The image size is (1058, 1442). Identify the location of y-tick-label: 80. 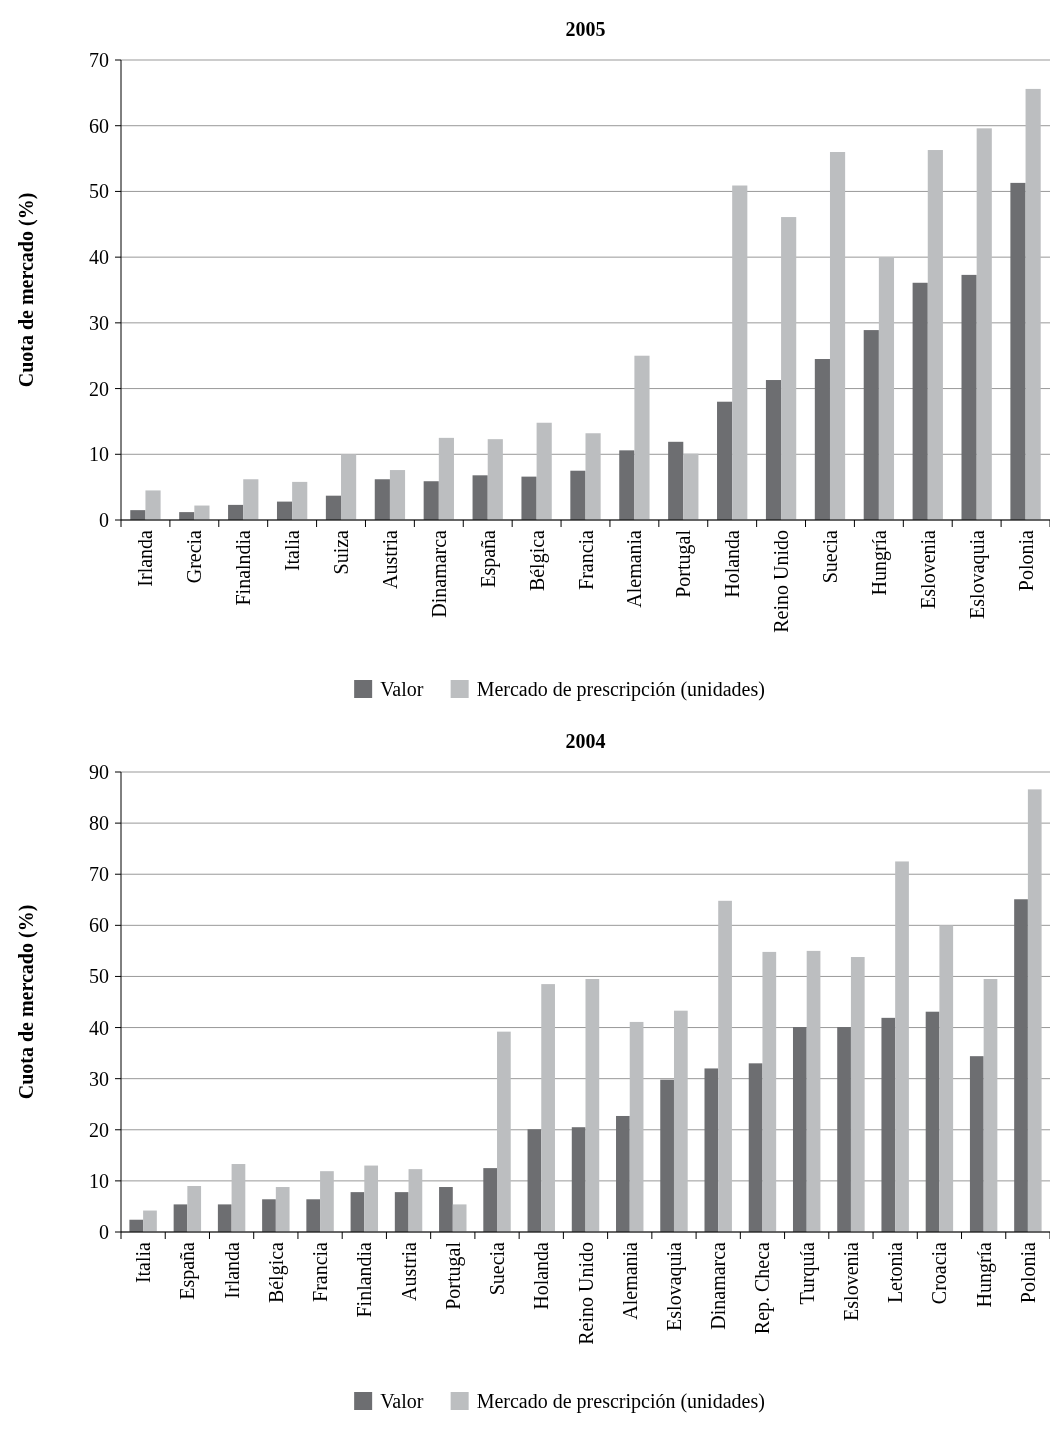
(99, 823).